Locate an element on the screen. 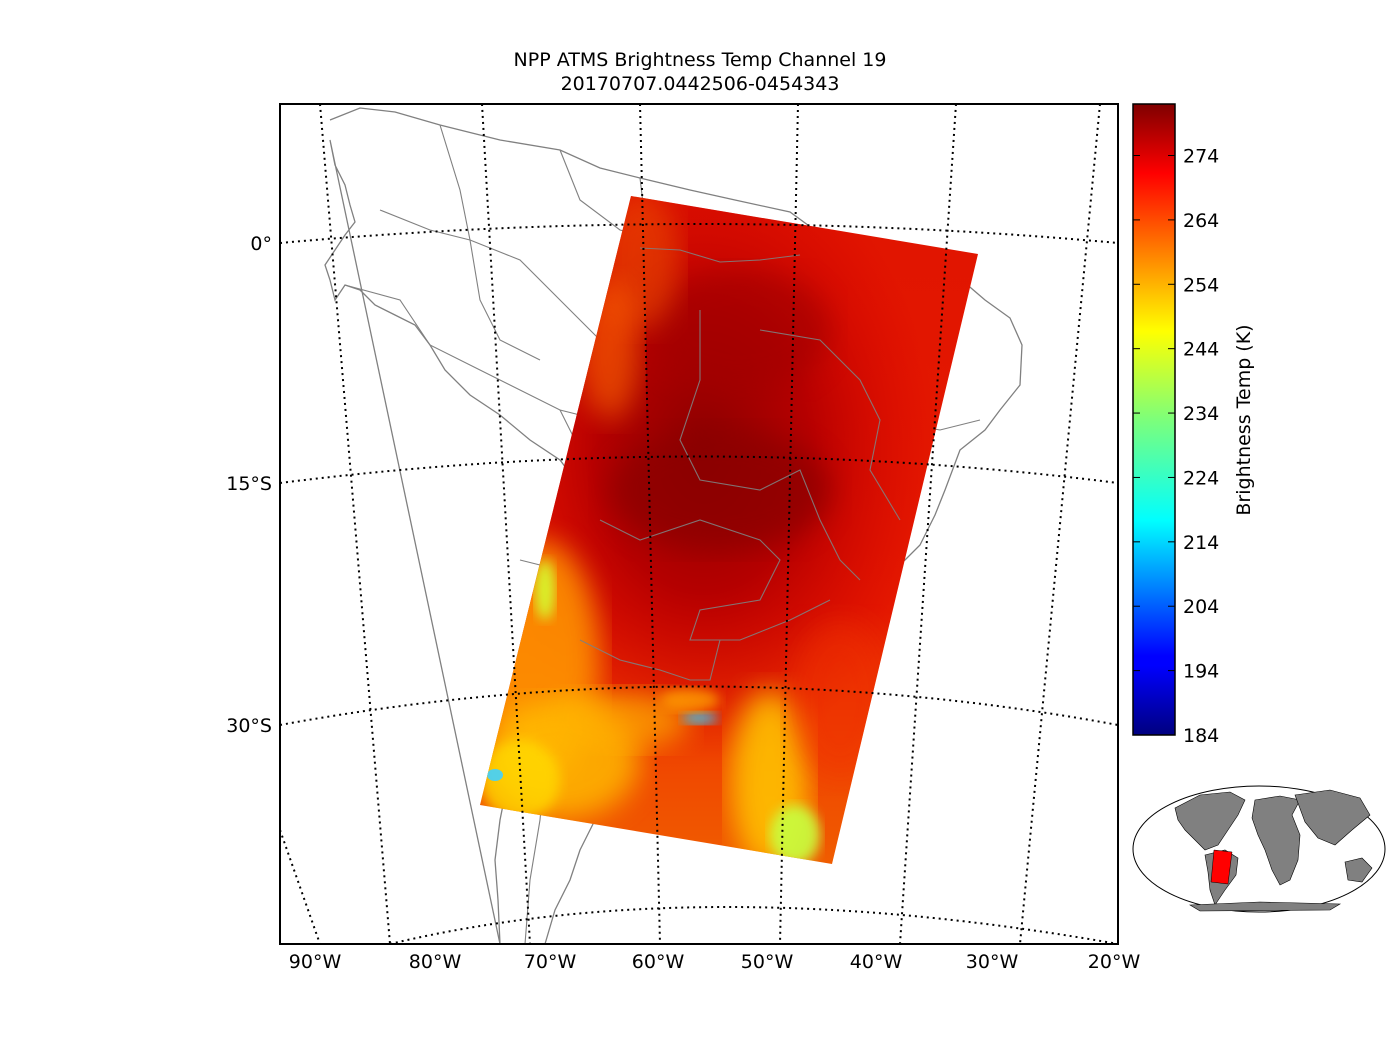 Image resolution: width=1400 pixels, height=1050 pixels. lon-label-20w: 20°W is located at coordinates (1114, 962).